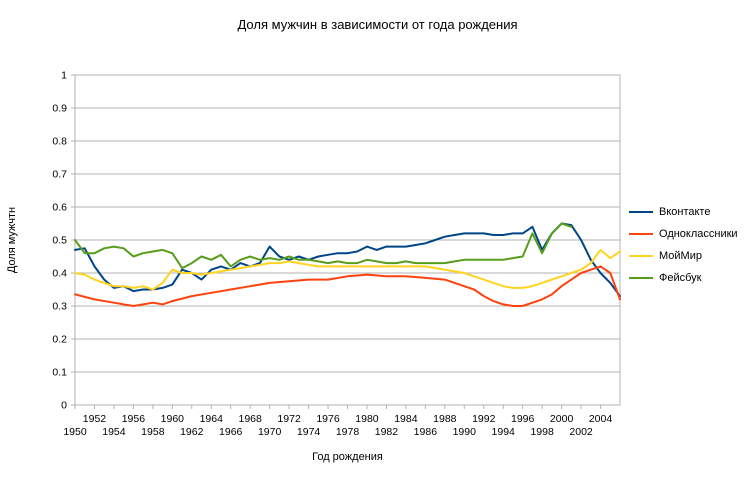 The image size is (755, 481). What do you see at coordinates (231, 432) in the screenshot?
I see `x-tick-label: 1966` at bounding box center [231, 432].